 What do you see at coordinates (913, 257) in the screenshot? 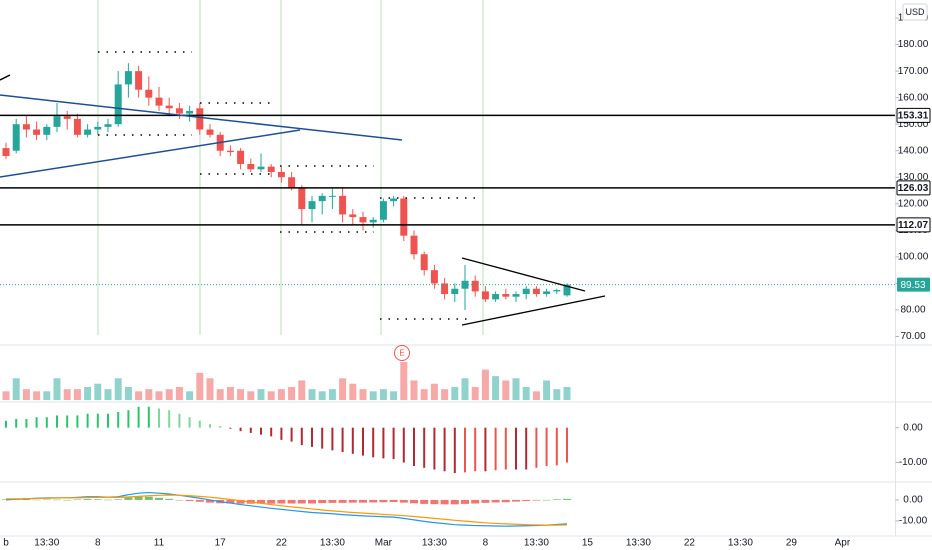
I see `y-tick-label: 100.00` at bounding box center [913, 257].